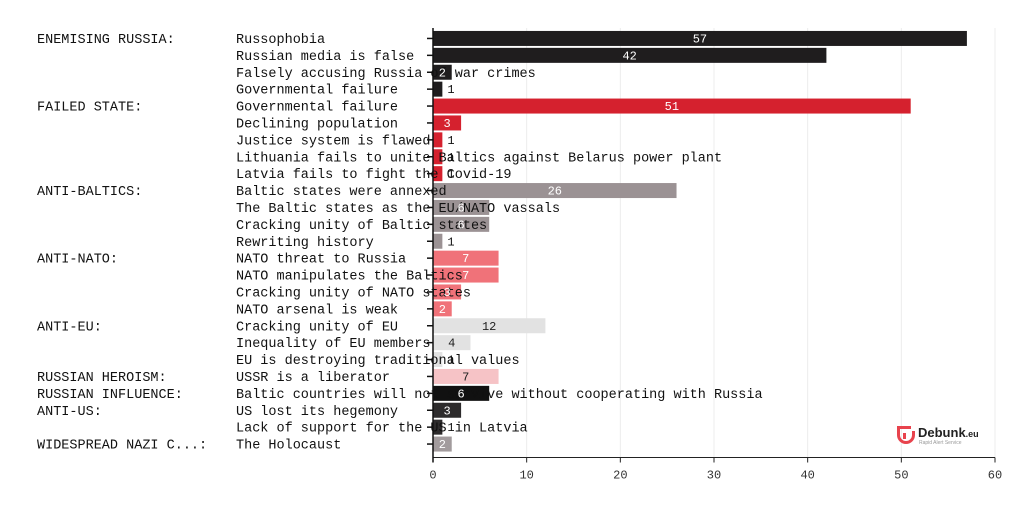 The width and height of the screenshot is (1024, 516). I want to click on value-label: 4, so click(451, 344).